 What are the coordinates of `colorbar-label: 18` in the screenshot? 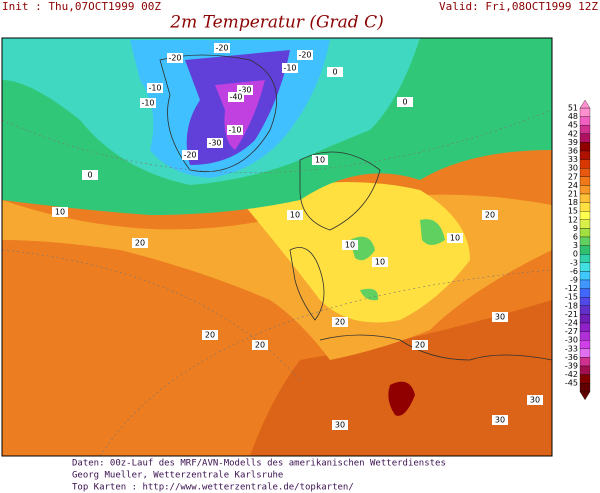 It's located at (573, 202).